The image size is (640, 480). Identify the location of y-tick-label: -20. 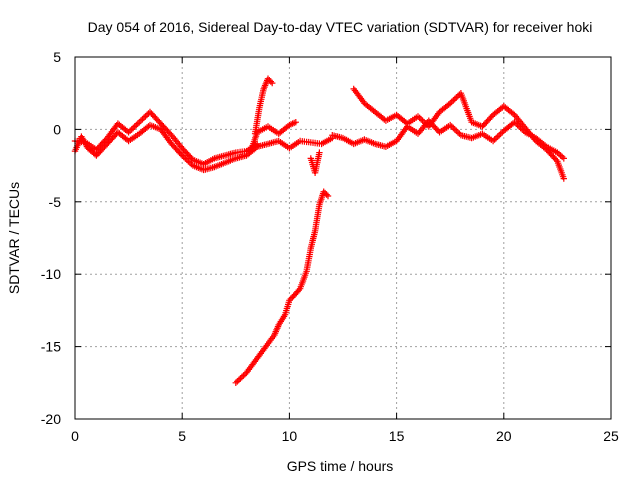
(51, 419).